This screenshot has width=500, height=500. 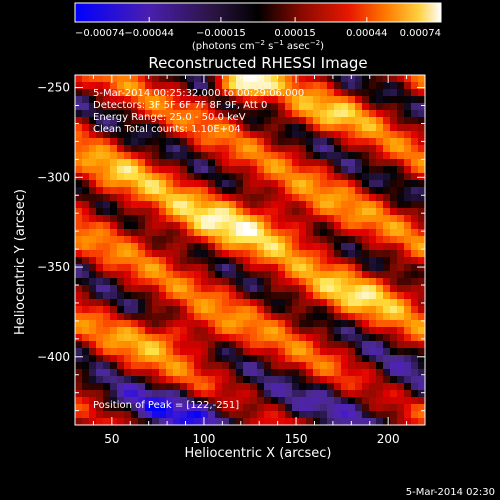 I want to click on annotation-clean-counts: Clean Total counts: 1.10E+04, so click(x=167, y=129).